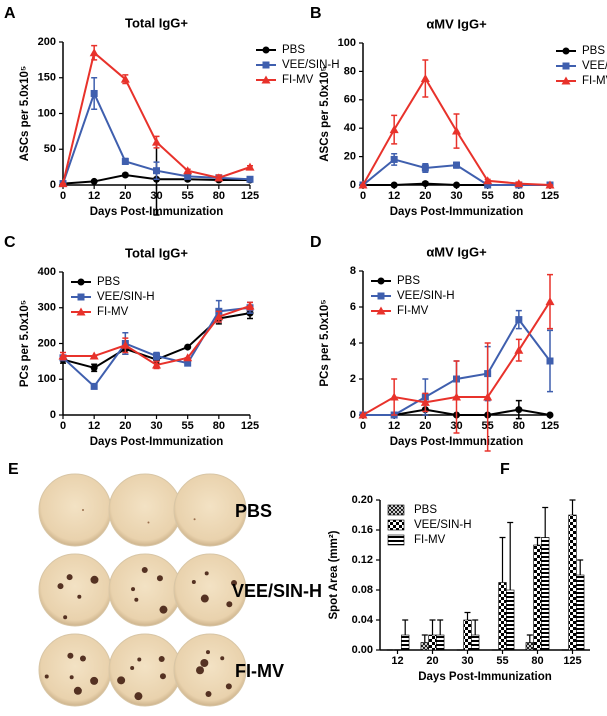 This screenshot has height=716, width=607. What do you see at coordinates (362, 530) in the screenshot?
I see `y-tick-label: 0.16` at bounding box center [362, 530].